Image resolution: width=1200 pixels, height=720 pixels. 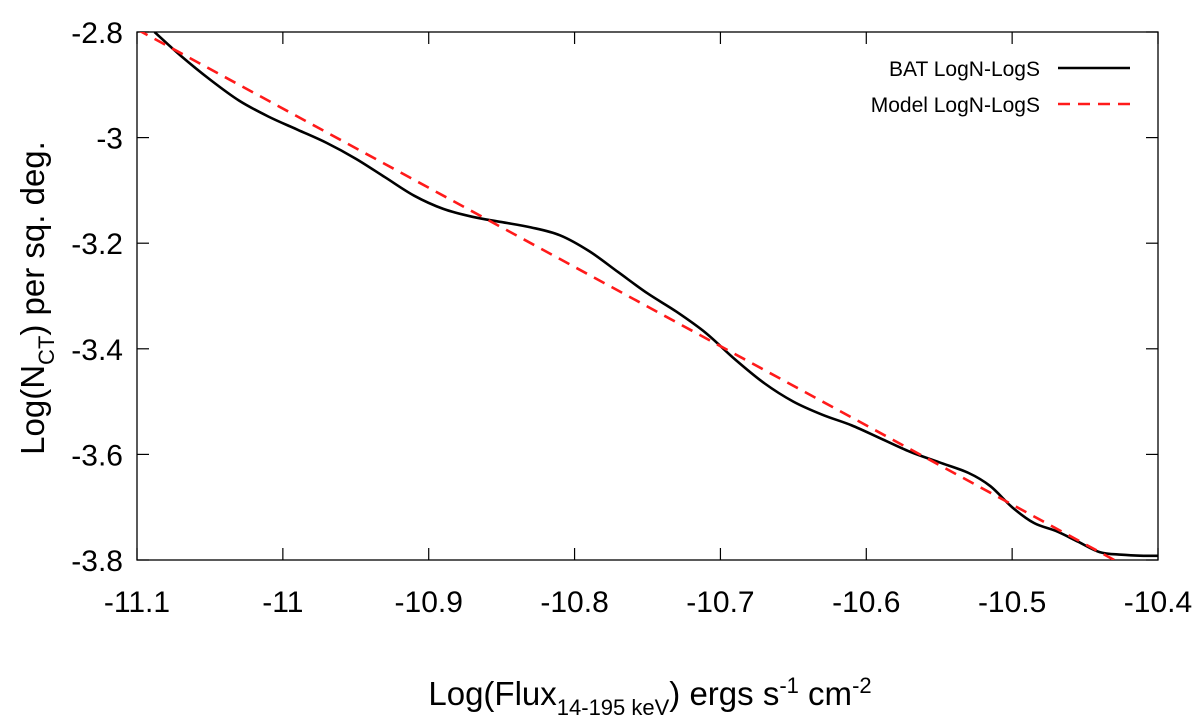 What do you see at coordinates (789, 685) in the screenshot?
I see `x-axis-label-superscript-1: -1` at bounding box center [789, 685].